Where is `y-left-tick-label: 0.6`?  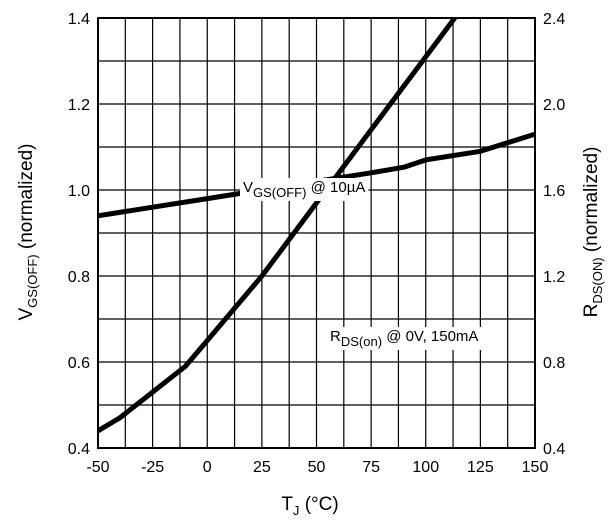 y-left-tick-label: 0.6 is located at coordinates (79, 363).